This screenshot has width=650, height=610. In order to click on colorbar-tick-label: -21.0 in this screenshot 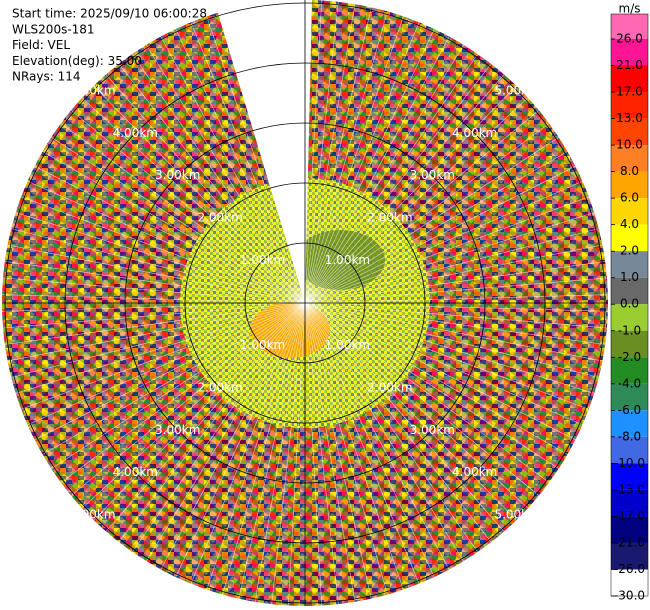, I will do `click(629, 542)`.